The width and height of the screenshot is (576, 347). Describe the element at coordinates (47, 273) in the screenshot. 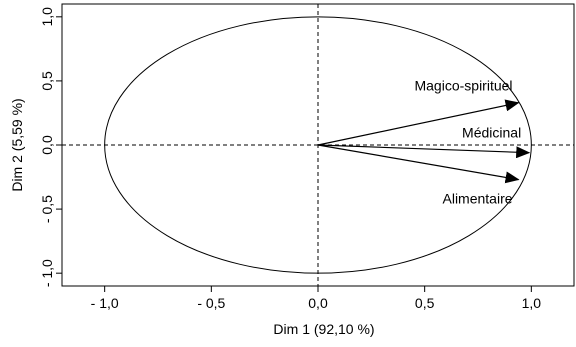

I see `y-tick-label: - 1,0` at that location.